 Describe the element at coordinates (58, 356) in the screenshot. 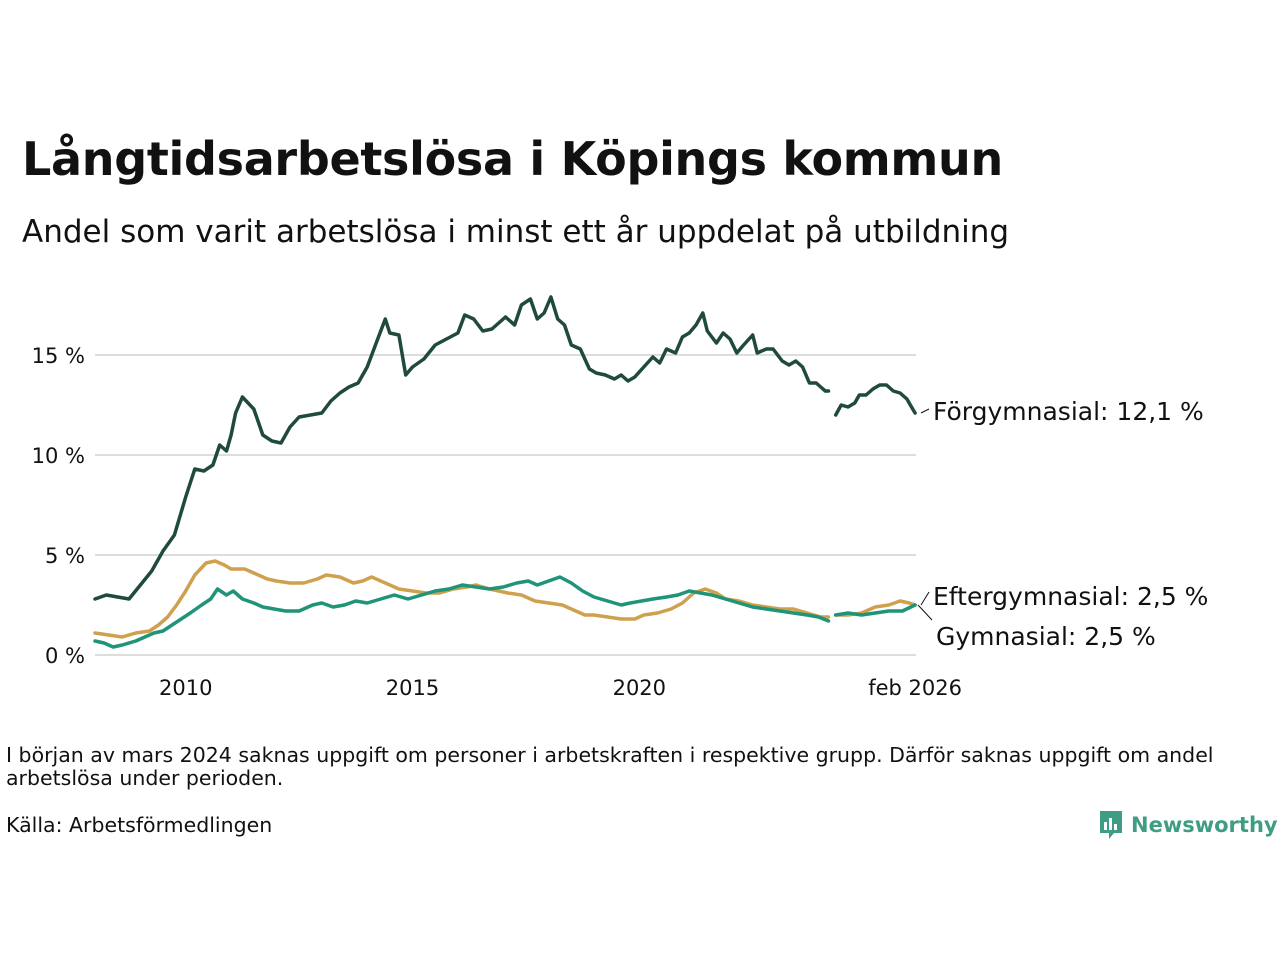

I see `y-tick-label: 15 %` at that location.